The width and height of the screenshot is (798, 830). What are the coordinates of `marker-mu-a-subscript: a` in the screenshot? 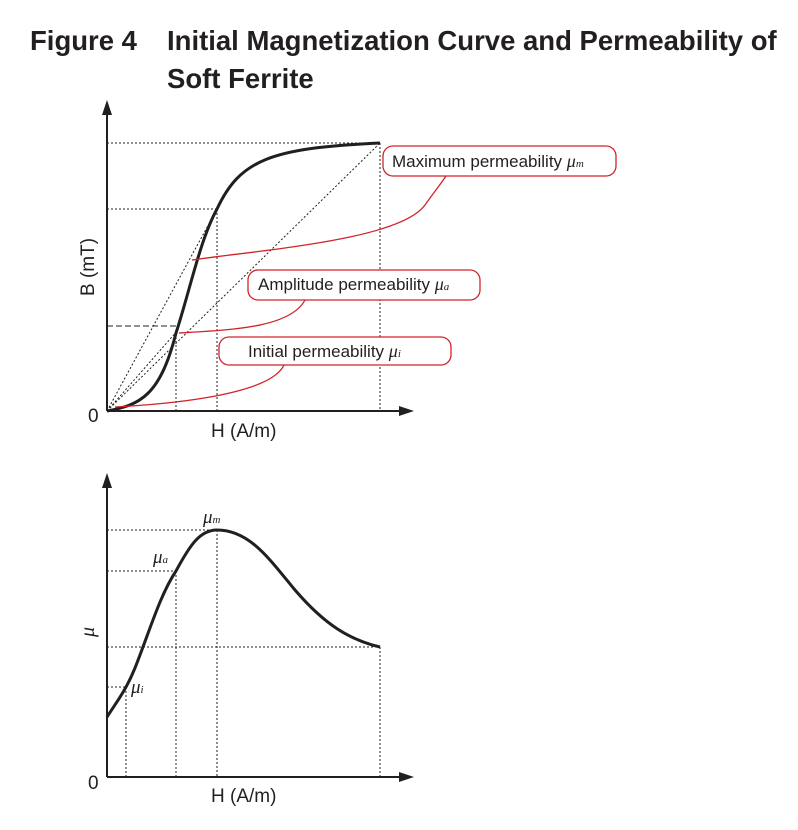 It's located at (166, 560).